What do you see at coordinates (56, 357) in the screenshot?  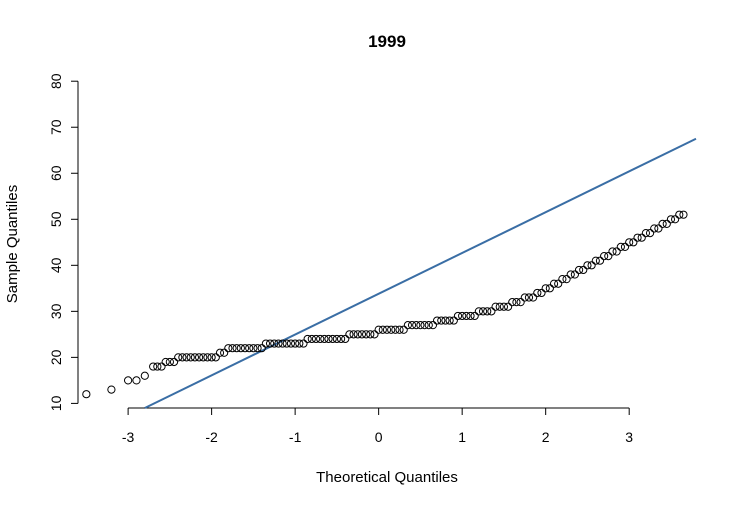 I see `y-tick-label: 20` at bounding box center [56, 357].